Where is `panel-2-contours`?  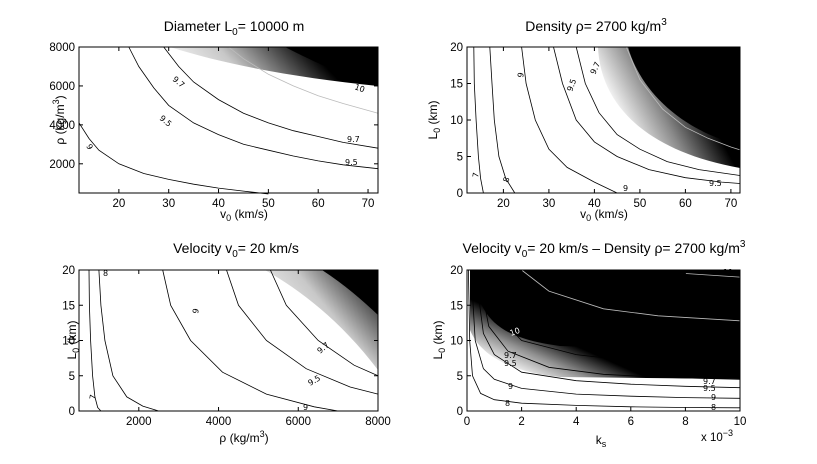
panel-2-contours is located at coordinates (607, 120).